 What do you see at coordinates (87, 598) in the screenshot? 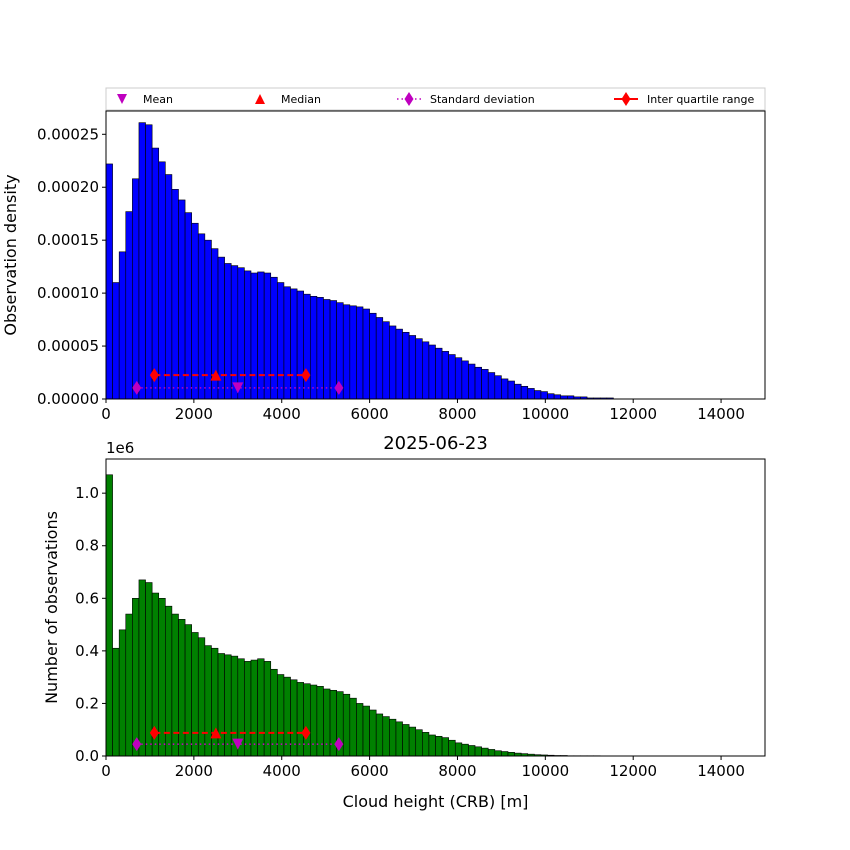
I see `y-tick-label: 0.6` at bounding box center [87, 598].